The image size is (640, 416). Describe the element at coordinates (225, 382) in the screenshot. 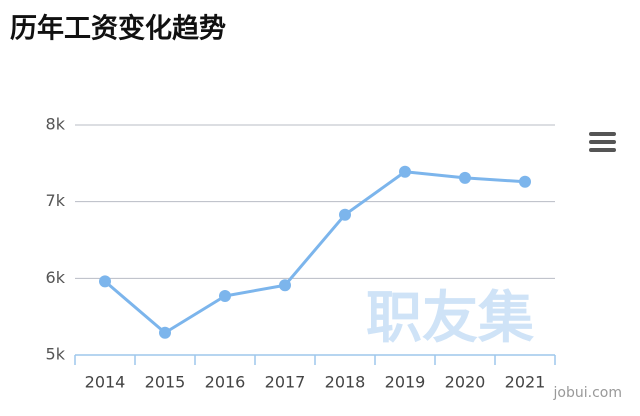

I see `x-tick-label: 2016` at that location.